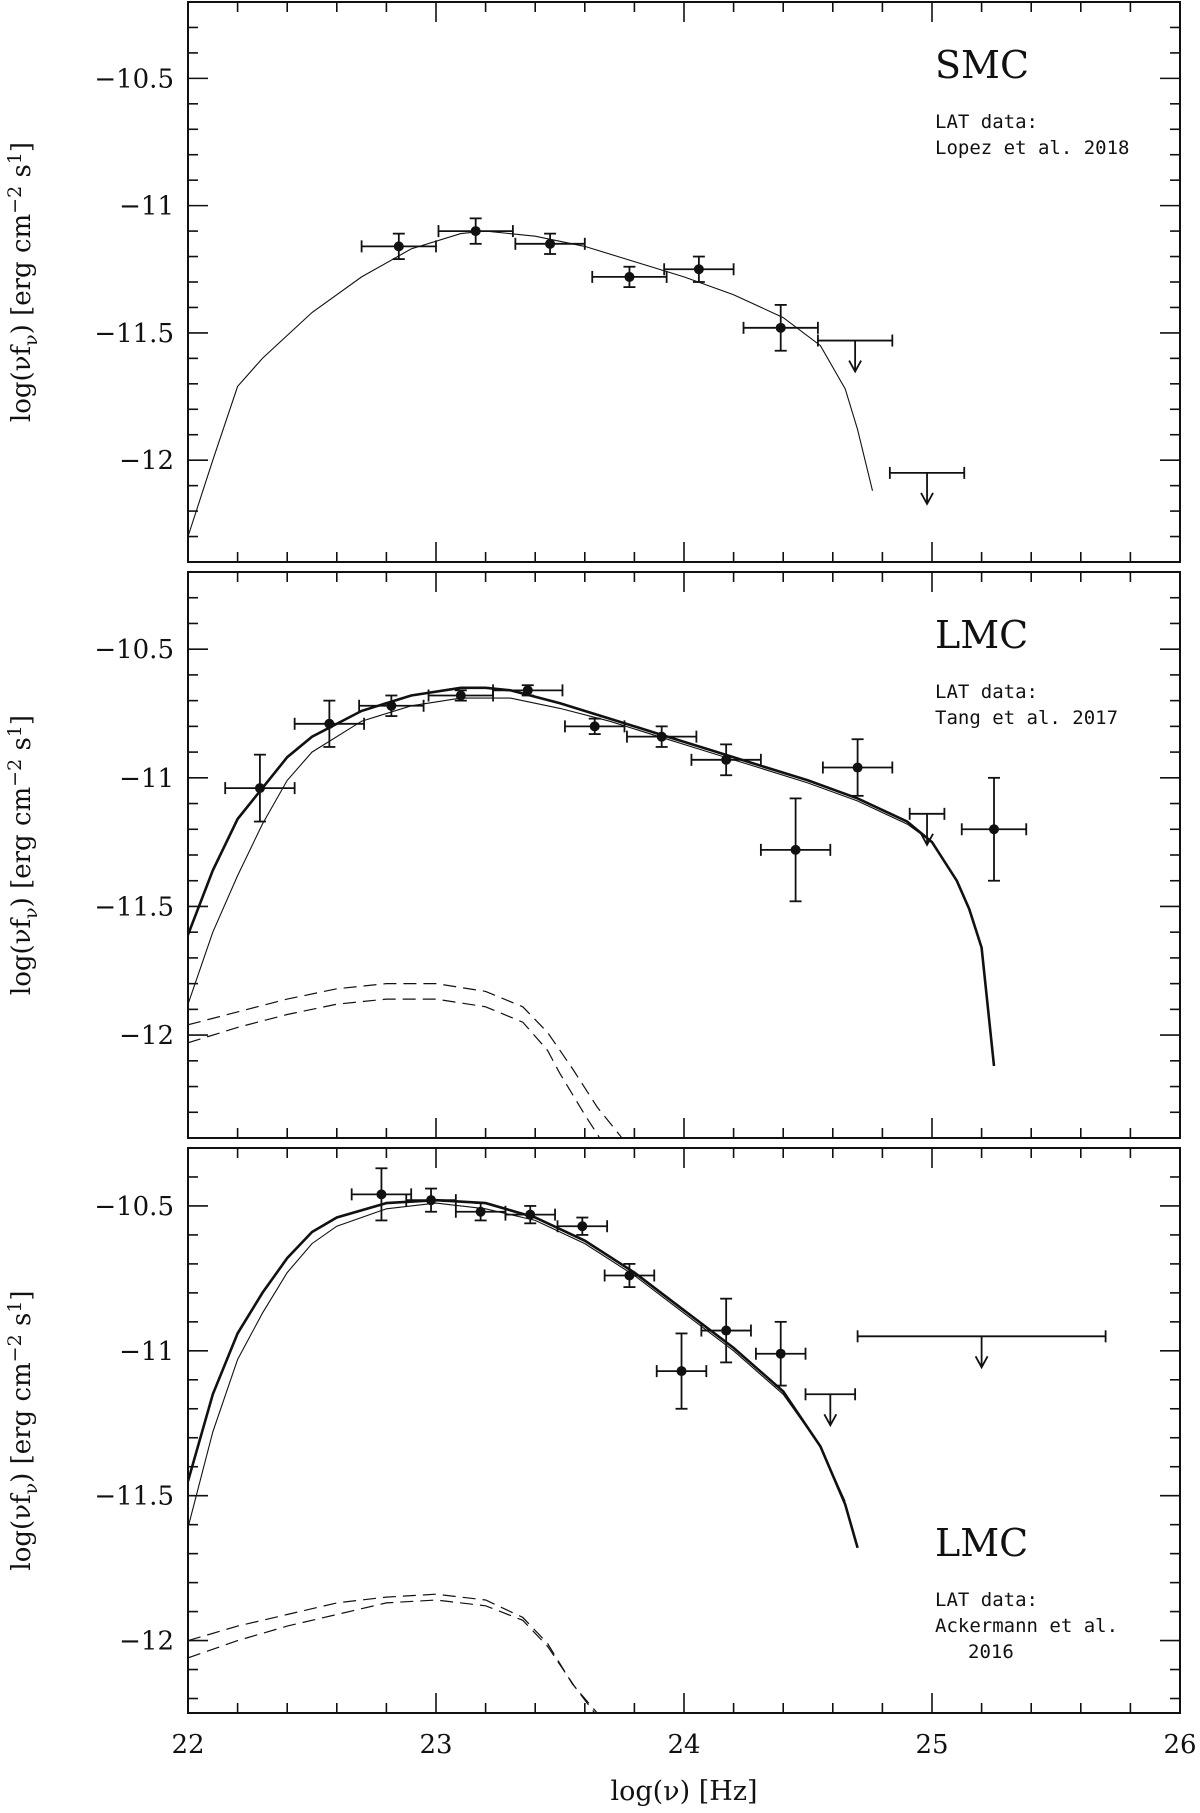  Describe the element at coordinates (1032, 148) in the screenshot. I see `data-source-note: Lopez et al. 2018` at that location.